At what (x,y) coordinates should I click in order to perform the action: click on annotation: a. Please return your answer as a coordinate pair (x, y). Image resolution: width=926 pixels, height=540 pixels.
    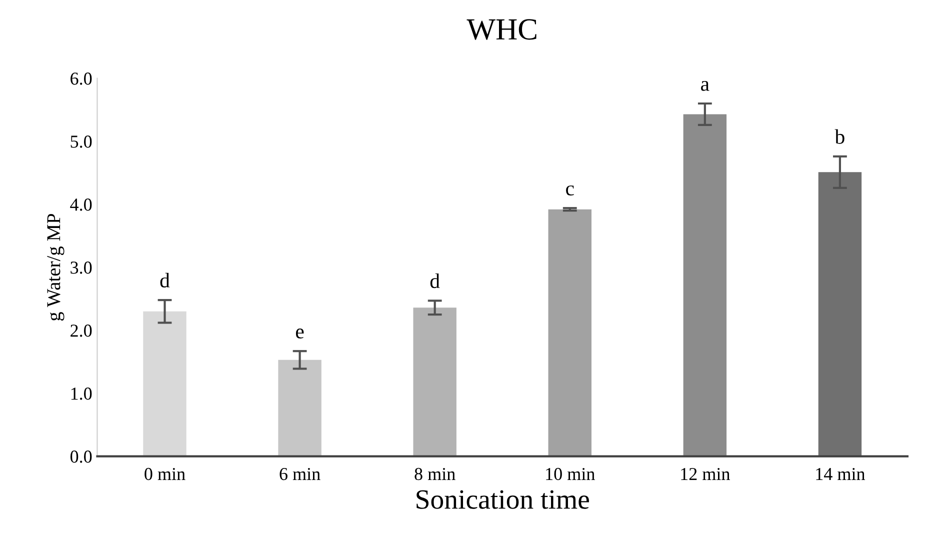
    Looking at the image, I should click on (705, 85).